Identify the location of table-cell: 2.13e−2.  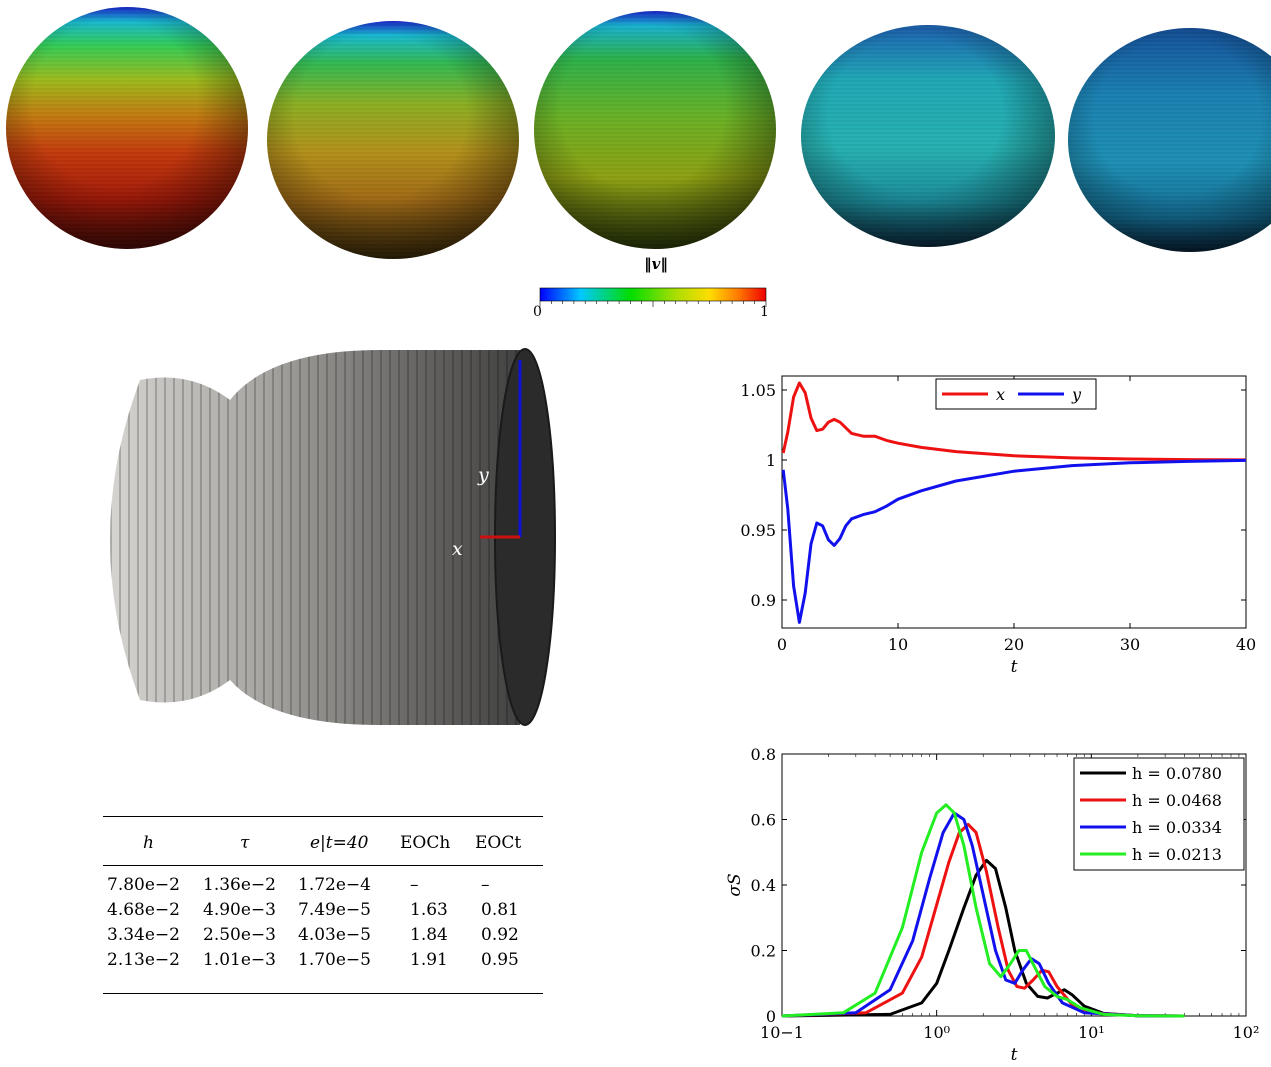
(143, 960).